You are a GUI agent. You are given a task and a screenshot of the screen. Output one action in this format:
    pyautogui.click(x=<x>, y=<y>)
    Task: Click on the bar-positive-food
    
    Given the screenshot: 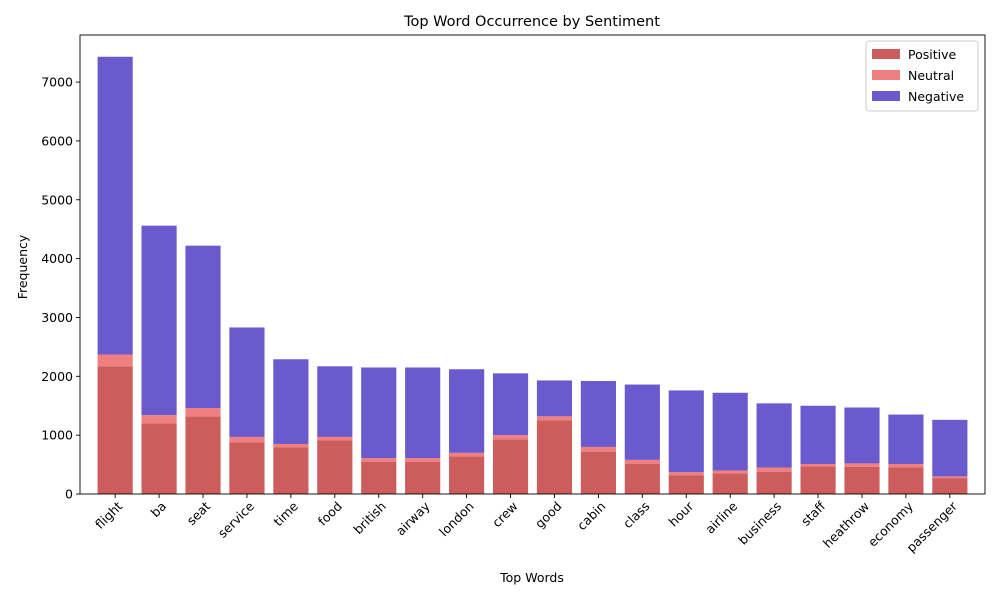 What is the action you would take?
    pyautogui.click(x=334, y=467)
    